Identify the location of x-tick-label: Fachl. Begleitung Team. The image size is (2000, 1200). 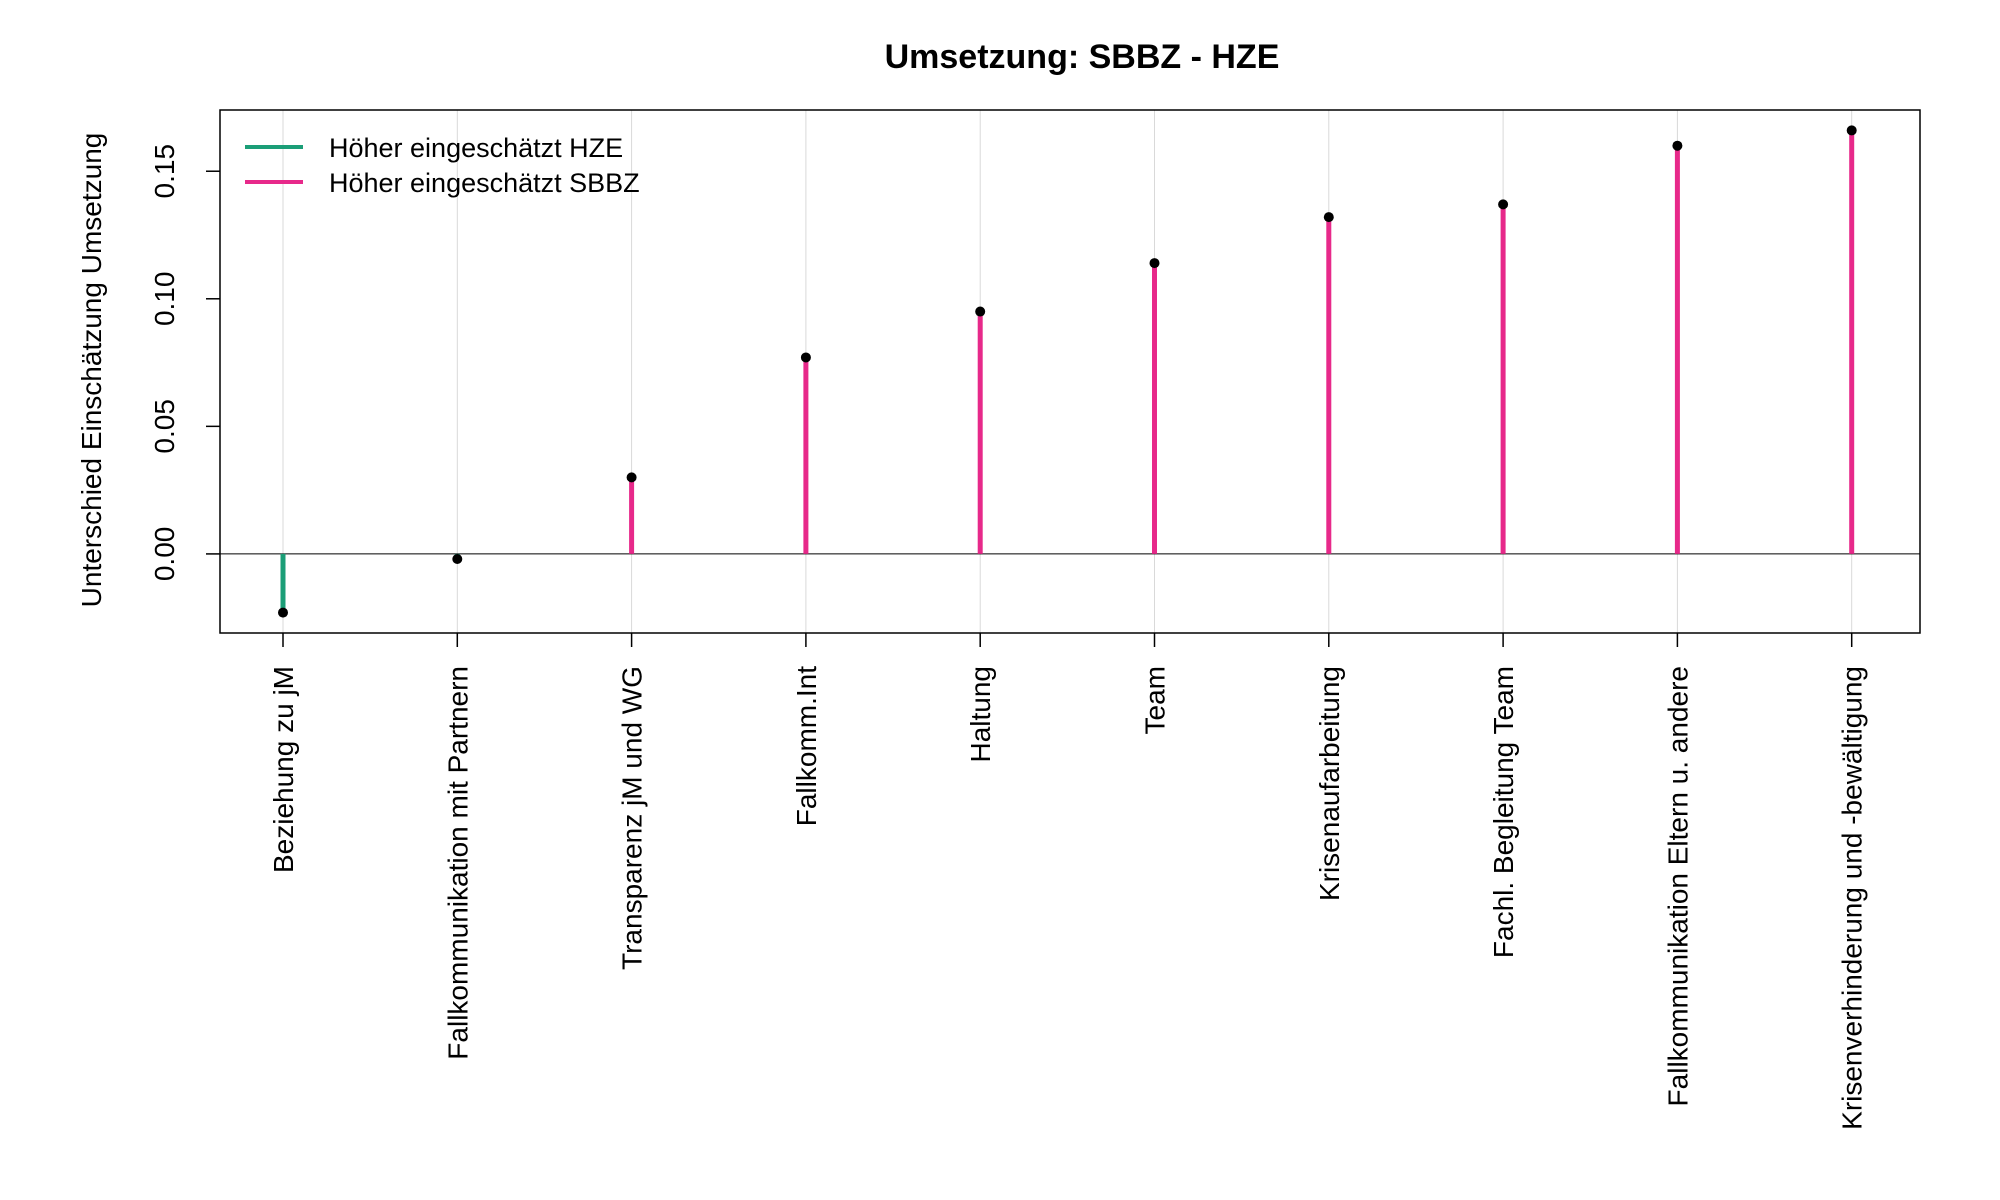
(1503, 812).